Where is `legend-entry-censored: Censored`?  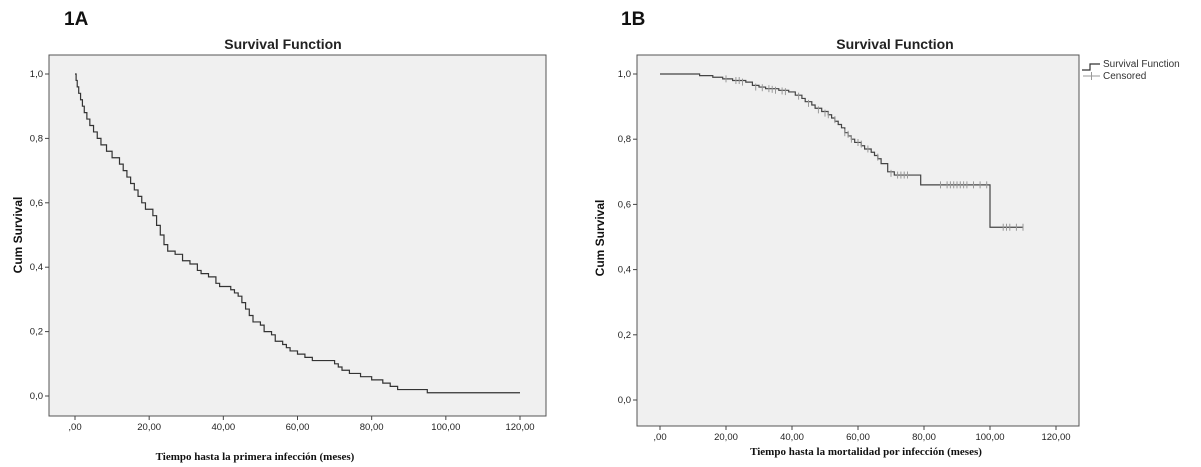
legend-entry-censored: Censored is located at coordinates (1114, 76).